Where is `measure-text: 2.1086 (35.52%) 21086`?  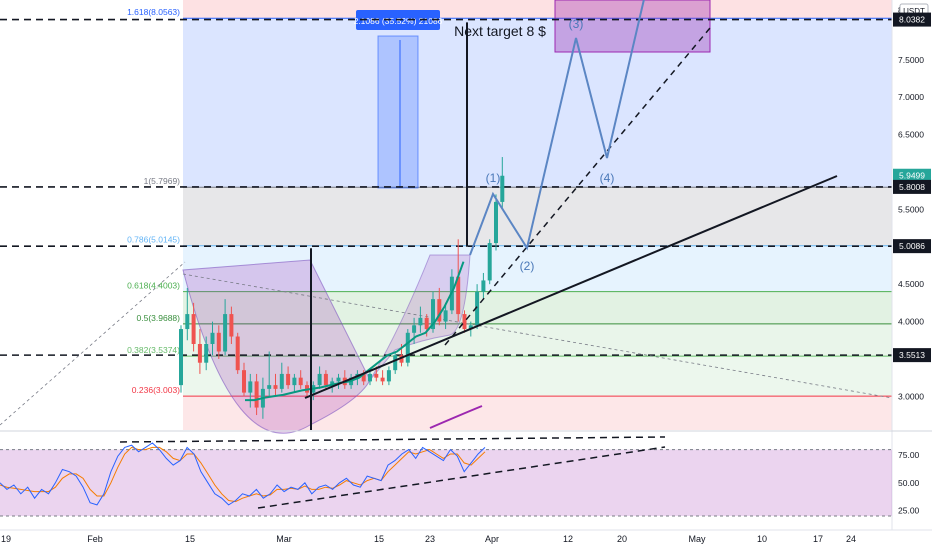 measure-text: 2.1086 (35.52%) 21086 is located at coordinates (398, 21).